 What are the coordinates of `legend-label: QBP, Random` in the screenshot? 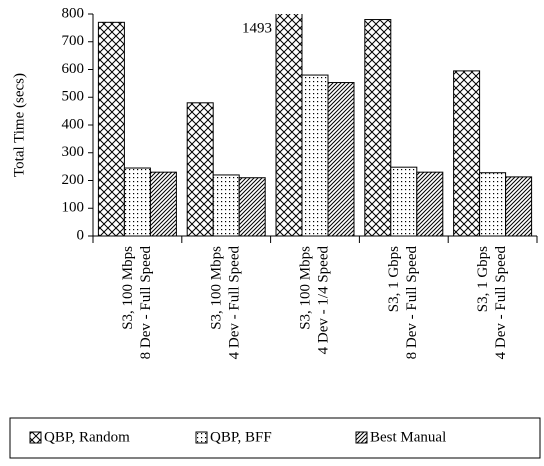 It's located at (87, 437).